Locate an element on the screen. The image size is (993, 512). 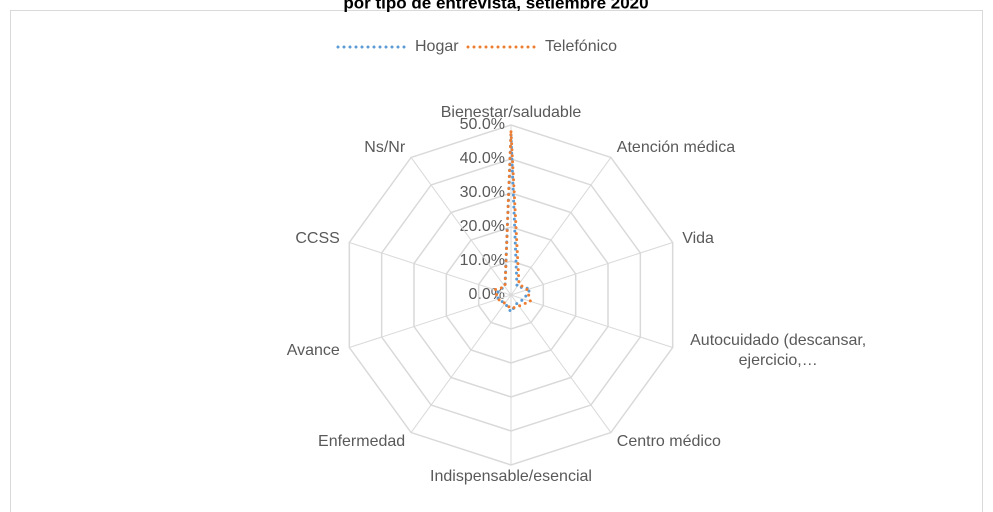
category-label: CCSS is located at coordinates (317, 238).